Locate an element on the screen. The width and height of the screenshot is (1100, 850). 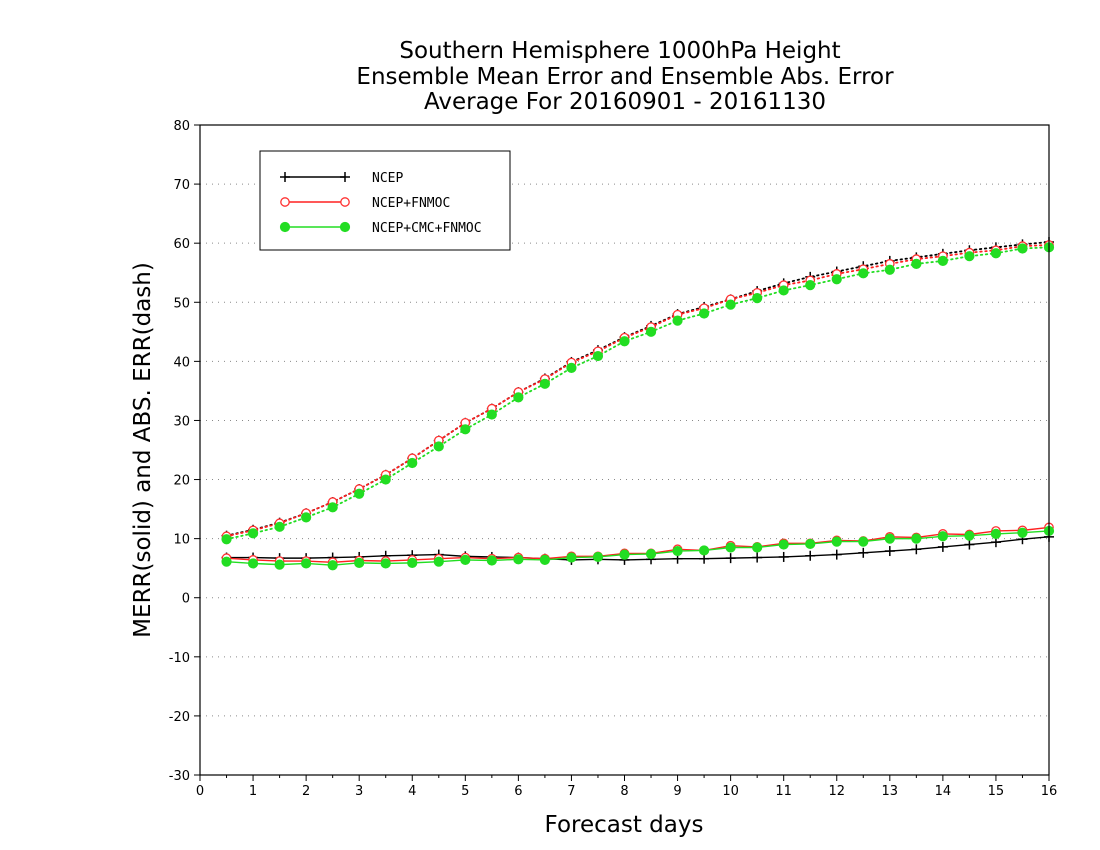
legend-item: NCEP is located at coordinates (341, 178).